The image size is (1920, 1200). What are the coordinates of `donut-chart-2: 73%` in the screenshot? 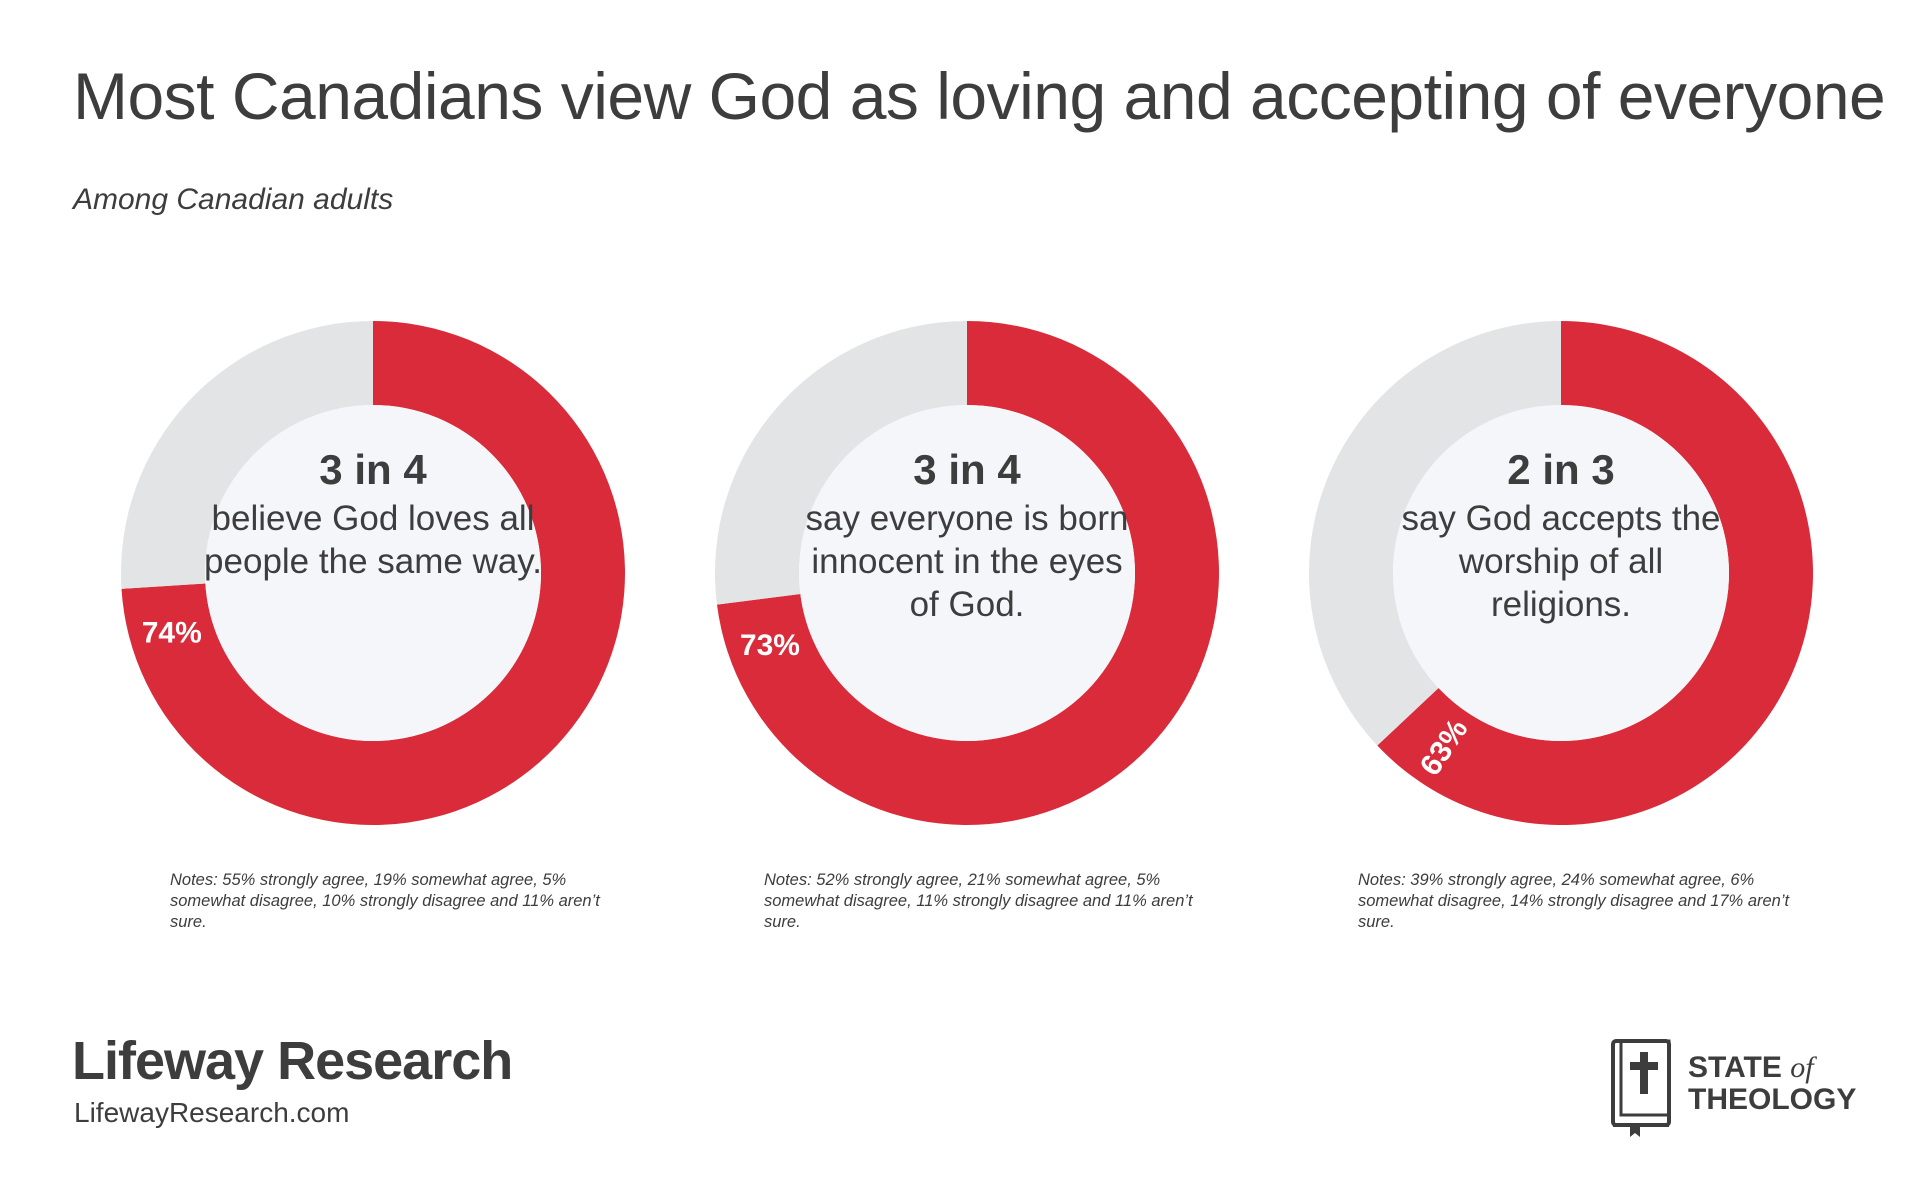 It's located at (967, 573).